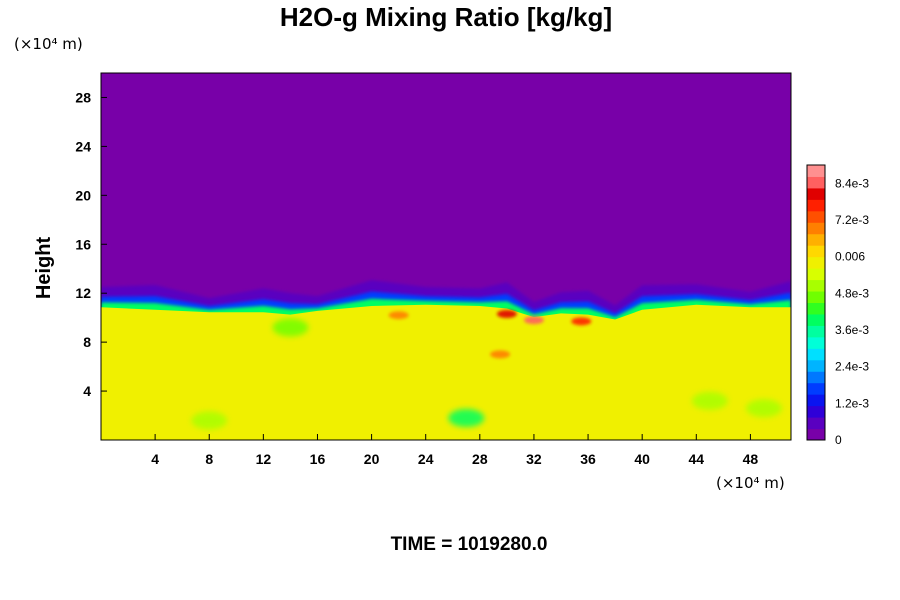 The width and height of the screenshot is (900, 600). I want to click on colorbar, so click(816, 302).